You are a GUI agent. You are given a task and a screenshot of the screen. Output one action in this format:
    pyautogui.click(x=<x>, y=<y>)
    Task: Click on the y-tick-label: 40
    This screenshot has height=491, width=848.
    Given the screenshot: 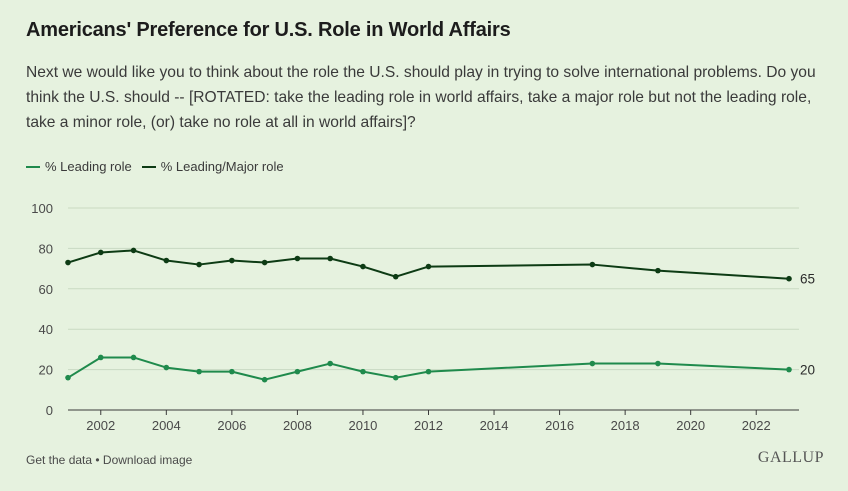 What is the action you would take?
    pyautogui.click(x=46, y=329)
    